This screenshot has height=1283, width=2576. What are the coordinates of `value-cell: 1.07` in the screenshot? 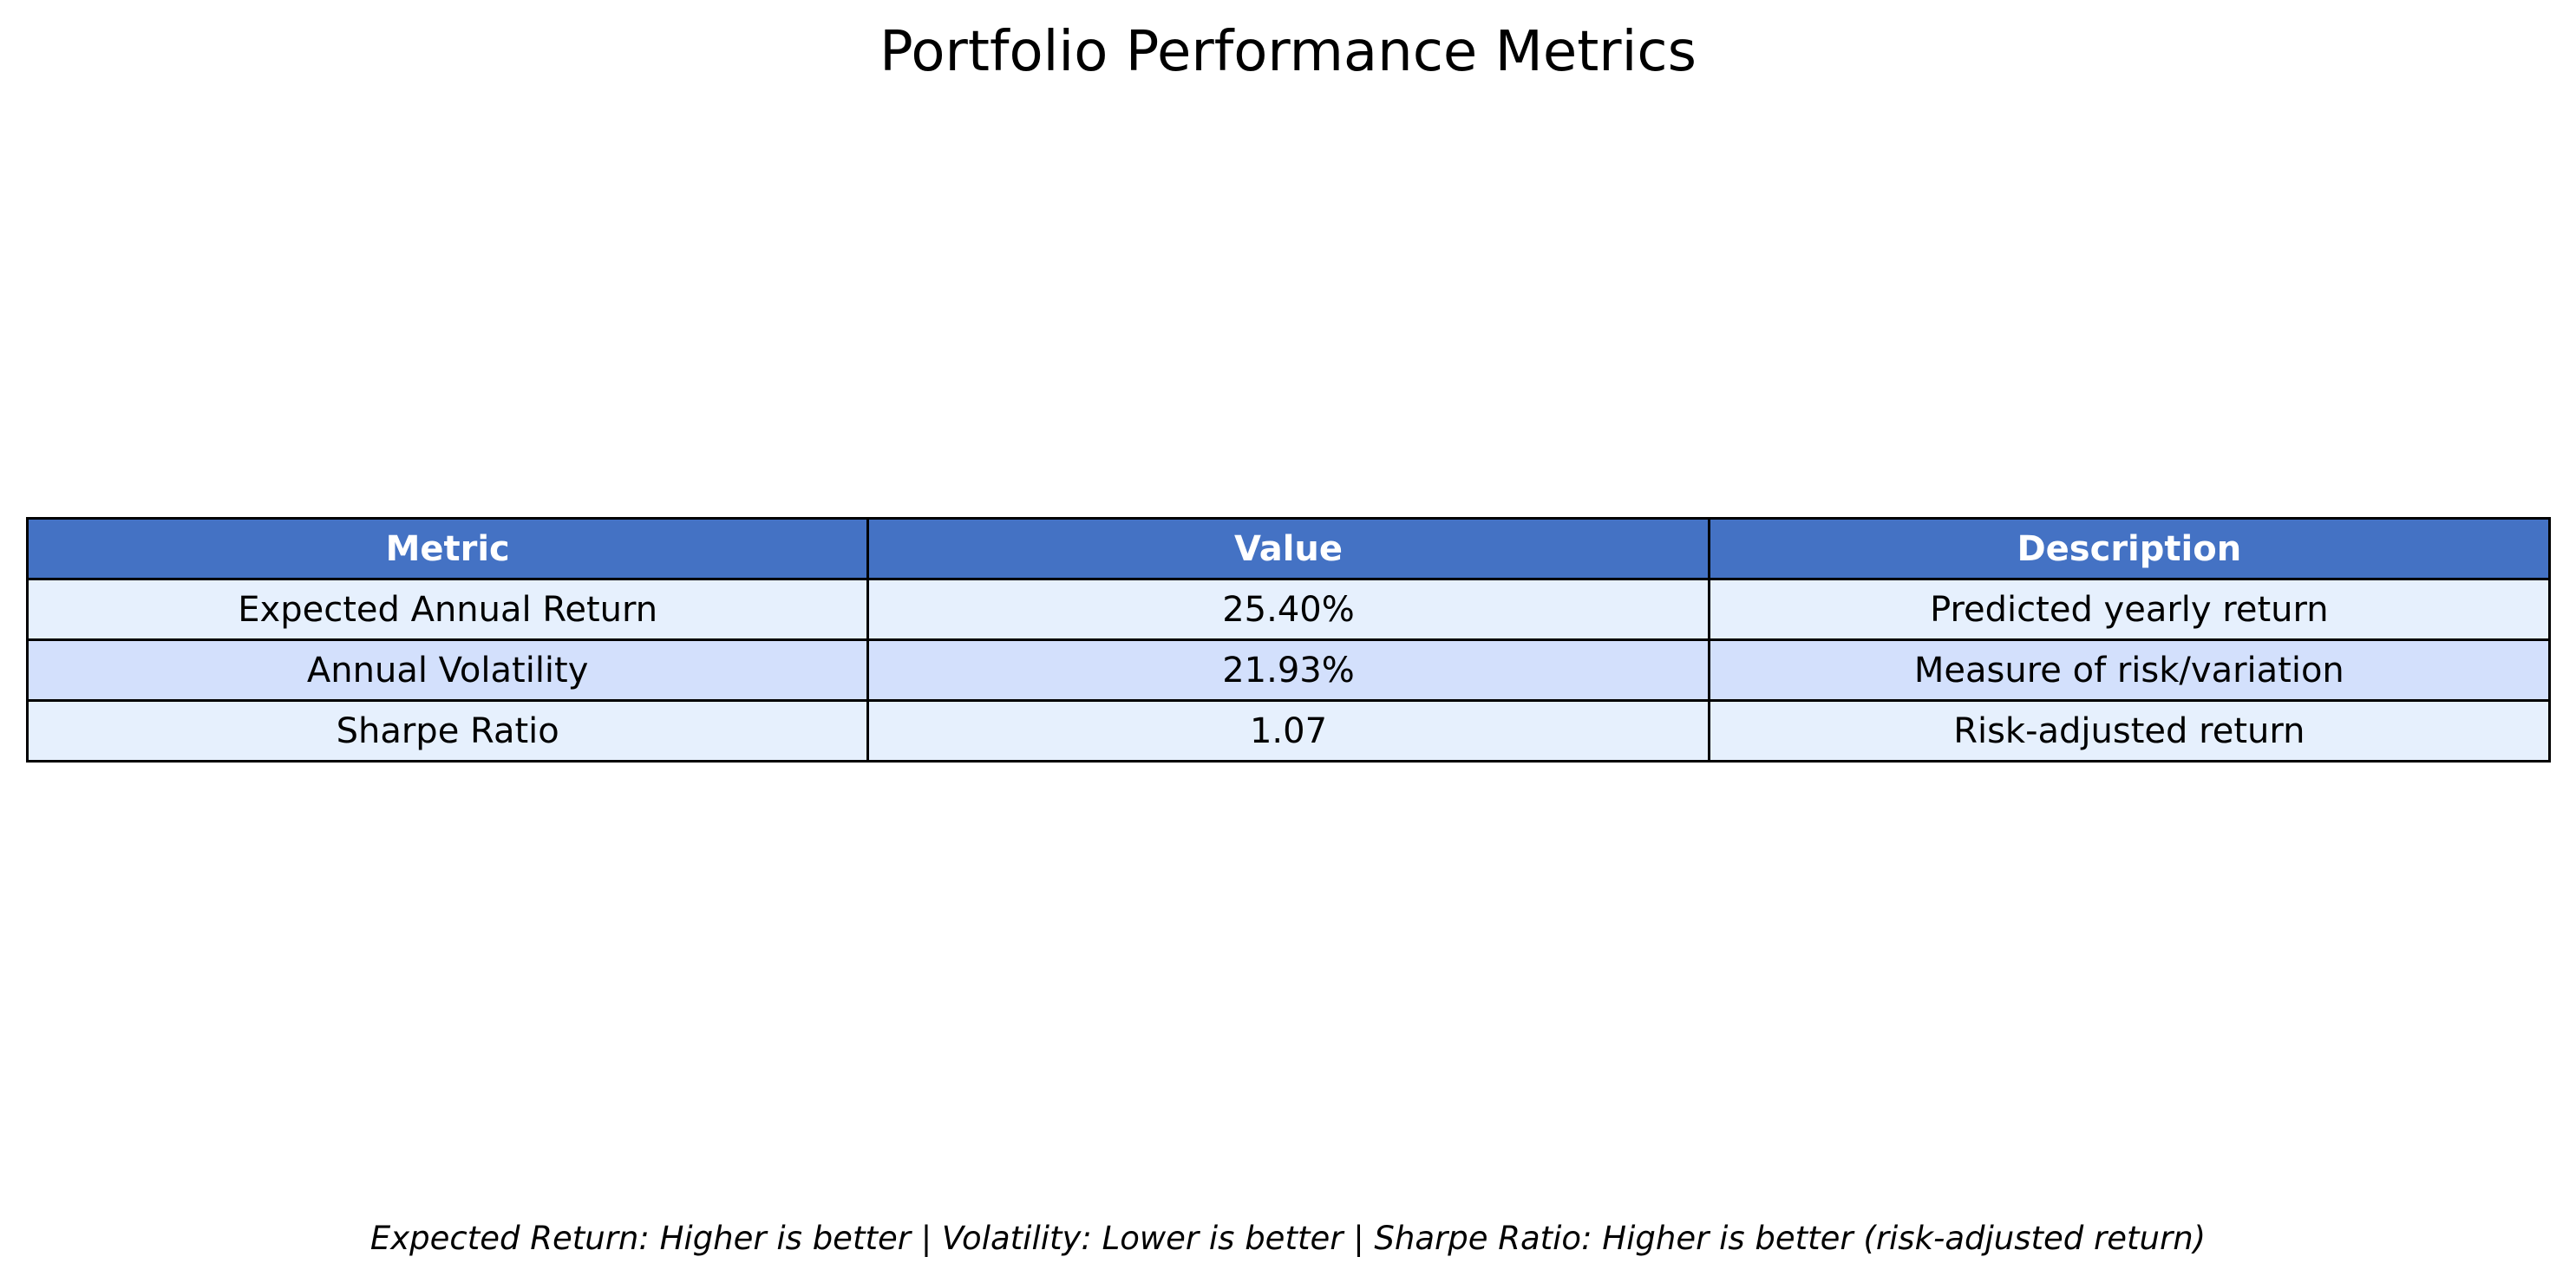 It's located at (1288, 731).